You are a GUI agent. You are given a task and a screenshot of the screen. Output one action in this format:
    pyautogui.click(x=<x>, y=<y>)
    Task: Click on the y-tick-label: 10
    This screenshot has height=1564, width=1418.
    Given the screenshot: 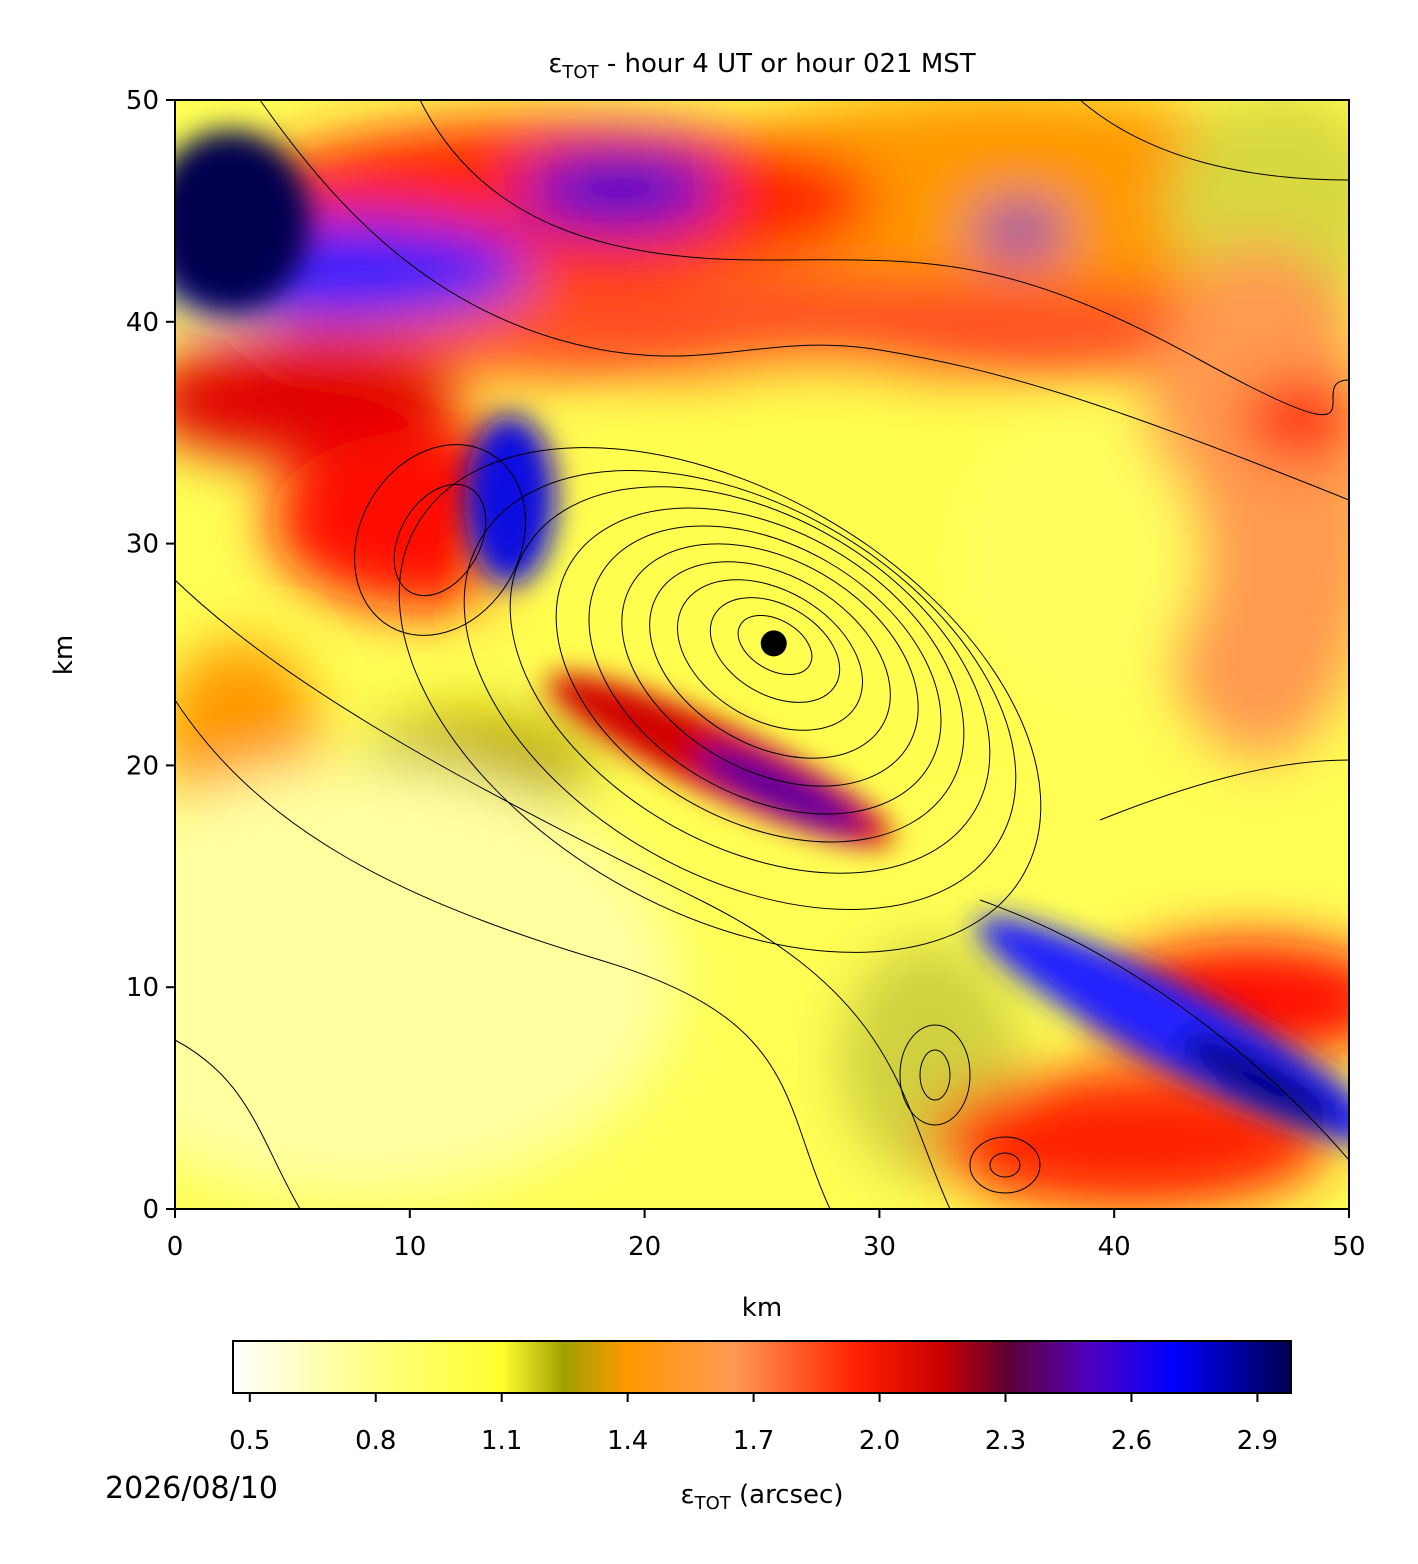 What is the action you would take?
    pyautogui.click(x=142, y=988)
    